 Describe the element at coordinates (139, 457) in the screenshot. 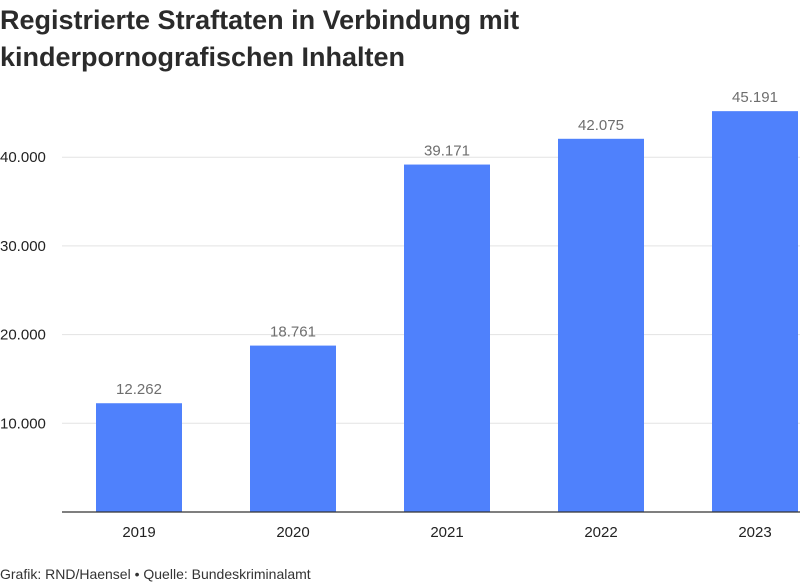

I see `bar-2019` at that location.